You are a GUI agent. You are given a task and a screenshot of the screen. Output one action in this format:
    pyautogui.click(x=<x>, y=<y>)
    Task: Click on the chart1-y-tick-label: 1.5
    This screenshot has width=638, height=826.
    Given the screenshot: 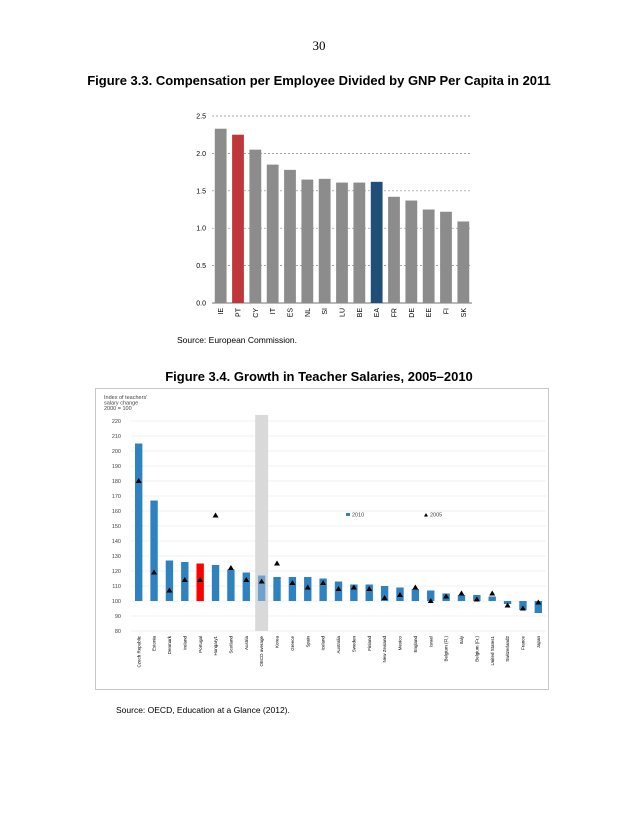 What is the action you would take?
    pyautogui.click(x=201, y=191)
    